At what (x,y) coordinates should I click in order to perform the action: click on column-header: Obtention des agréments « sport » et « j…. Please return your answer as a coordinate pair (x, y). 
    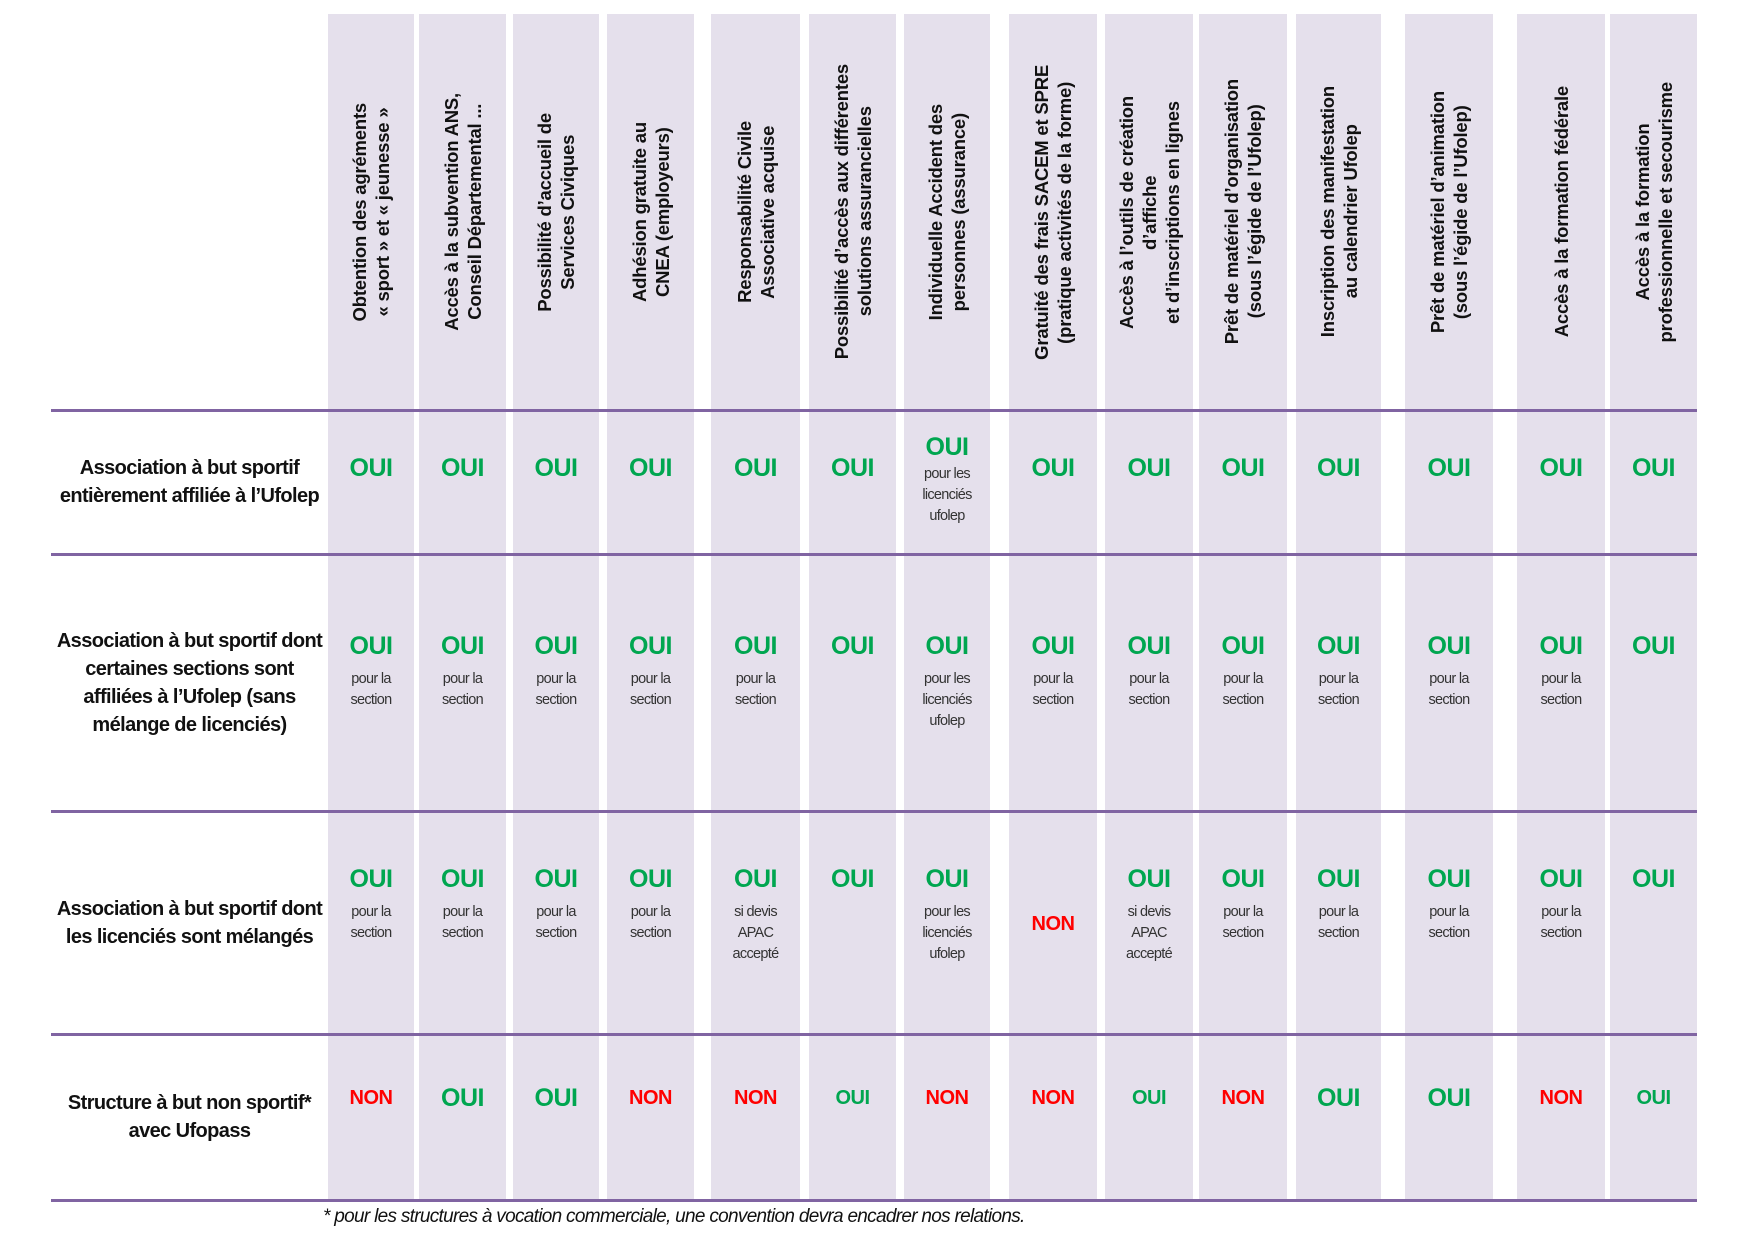
    Looking at the image, I should click on (371, 212).